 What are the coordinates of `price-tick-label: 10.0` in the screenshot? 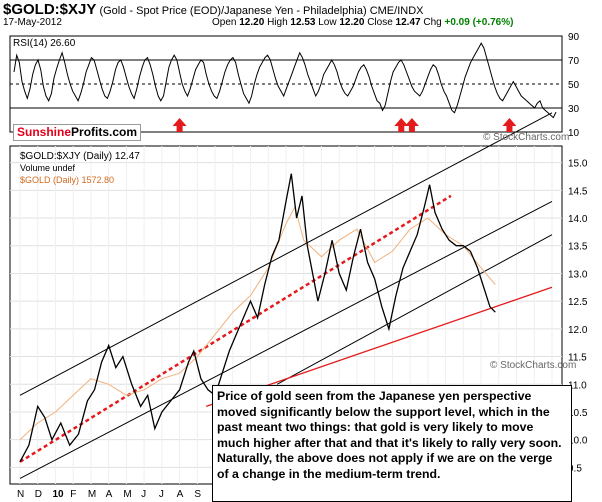 It's located at (578, 441).